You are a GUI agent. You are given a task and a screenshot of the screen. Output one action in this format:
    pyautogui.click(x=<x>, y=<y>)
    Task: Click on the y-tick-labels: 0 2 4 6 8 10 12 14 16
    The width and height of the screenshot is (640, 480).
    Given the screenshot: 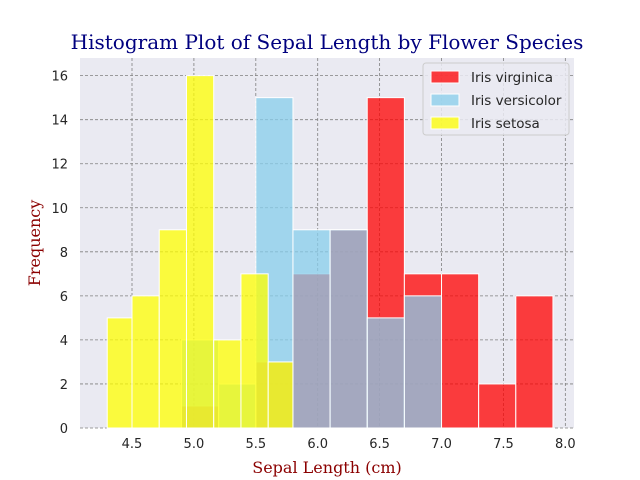 What is the action you would take?
    pyautogui.click(x=59, y=253)
    